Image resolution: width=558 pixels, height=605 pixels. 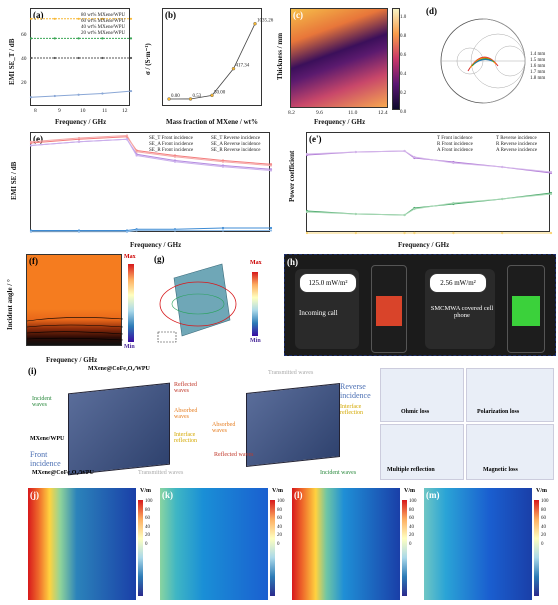 I want to click on panel-e-ylabel: EMI SE / dB, so click(x=14, y=180).